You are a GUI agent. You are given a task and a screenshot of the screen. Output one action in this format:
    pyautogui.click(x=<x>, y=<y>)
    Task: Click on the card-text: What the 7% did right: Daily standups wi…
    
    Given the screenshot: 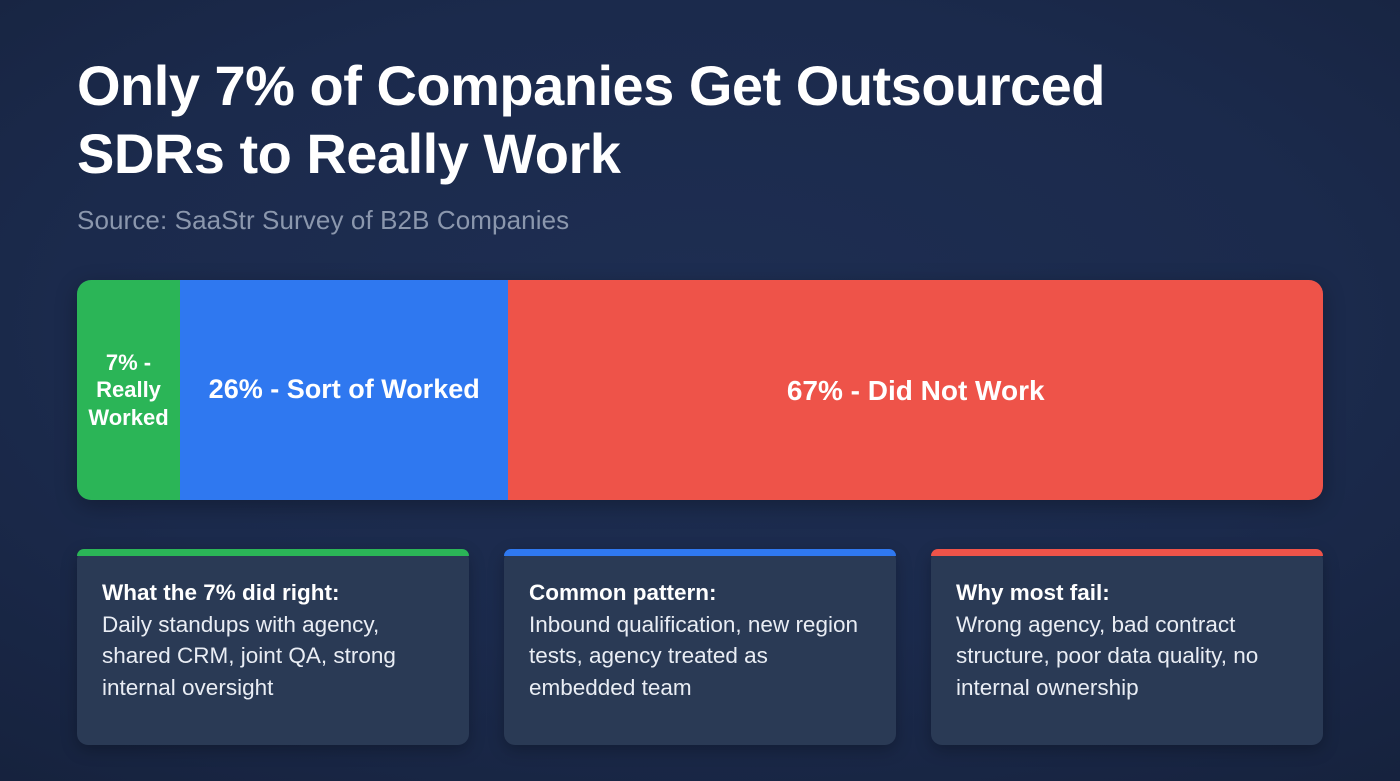 What is the action you would take?
    pyautogui.click(x=273, y=640)
    